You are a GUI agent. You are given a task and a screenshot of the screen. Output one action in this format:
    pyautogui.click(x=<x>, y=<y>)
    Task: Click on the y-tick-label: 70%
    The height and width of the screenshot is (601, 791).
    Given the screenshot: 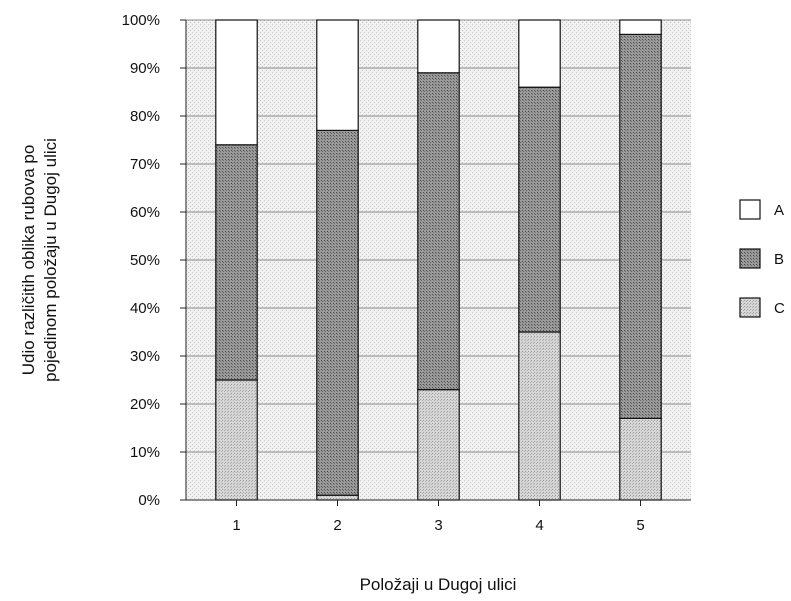 What is the action you would take?
    pyautogui.click(x=145, y=164)
    